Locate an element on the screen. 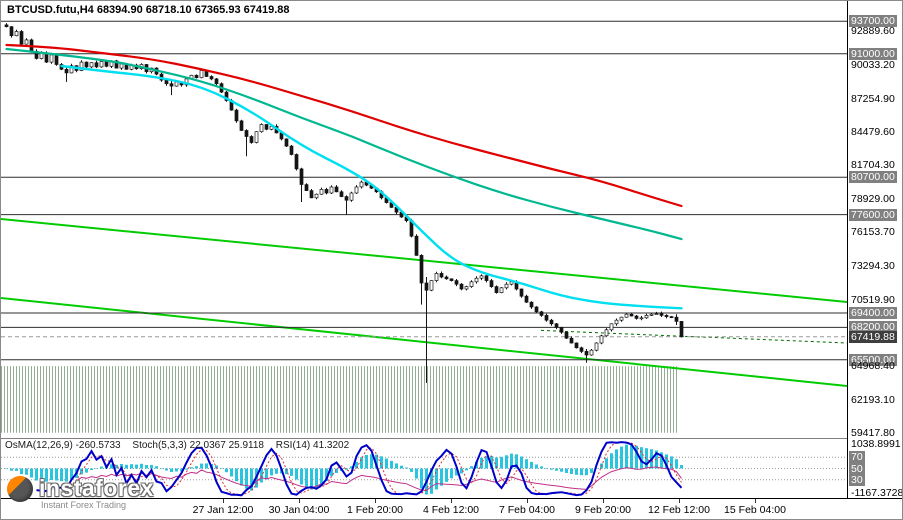  time-label: 4 Feb 12:00 is located at coordinates (451, 510).